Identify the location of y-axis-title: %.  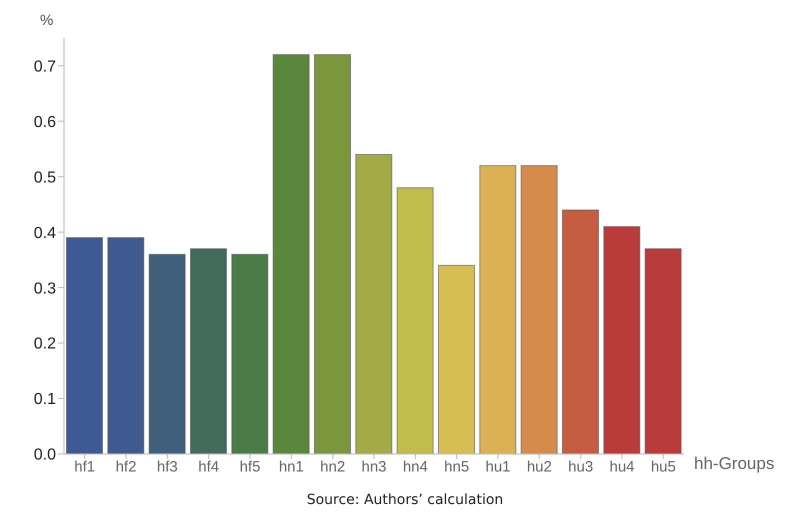
(47, 20).